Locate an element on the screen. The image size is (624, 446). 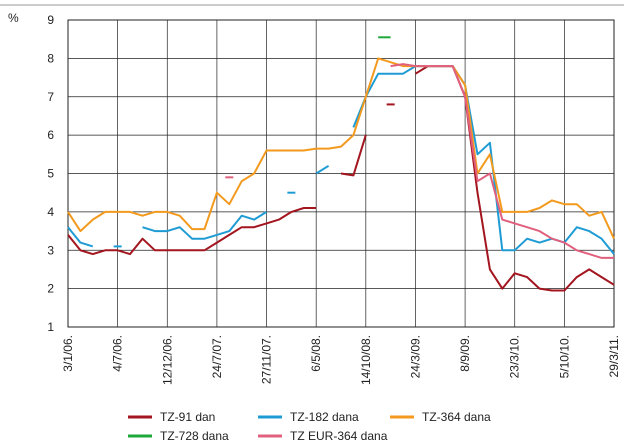
legend-label: TZ-182 dana is located at coordinates (324, 417).